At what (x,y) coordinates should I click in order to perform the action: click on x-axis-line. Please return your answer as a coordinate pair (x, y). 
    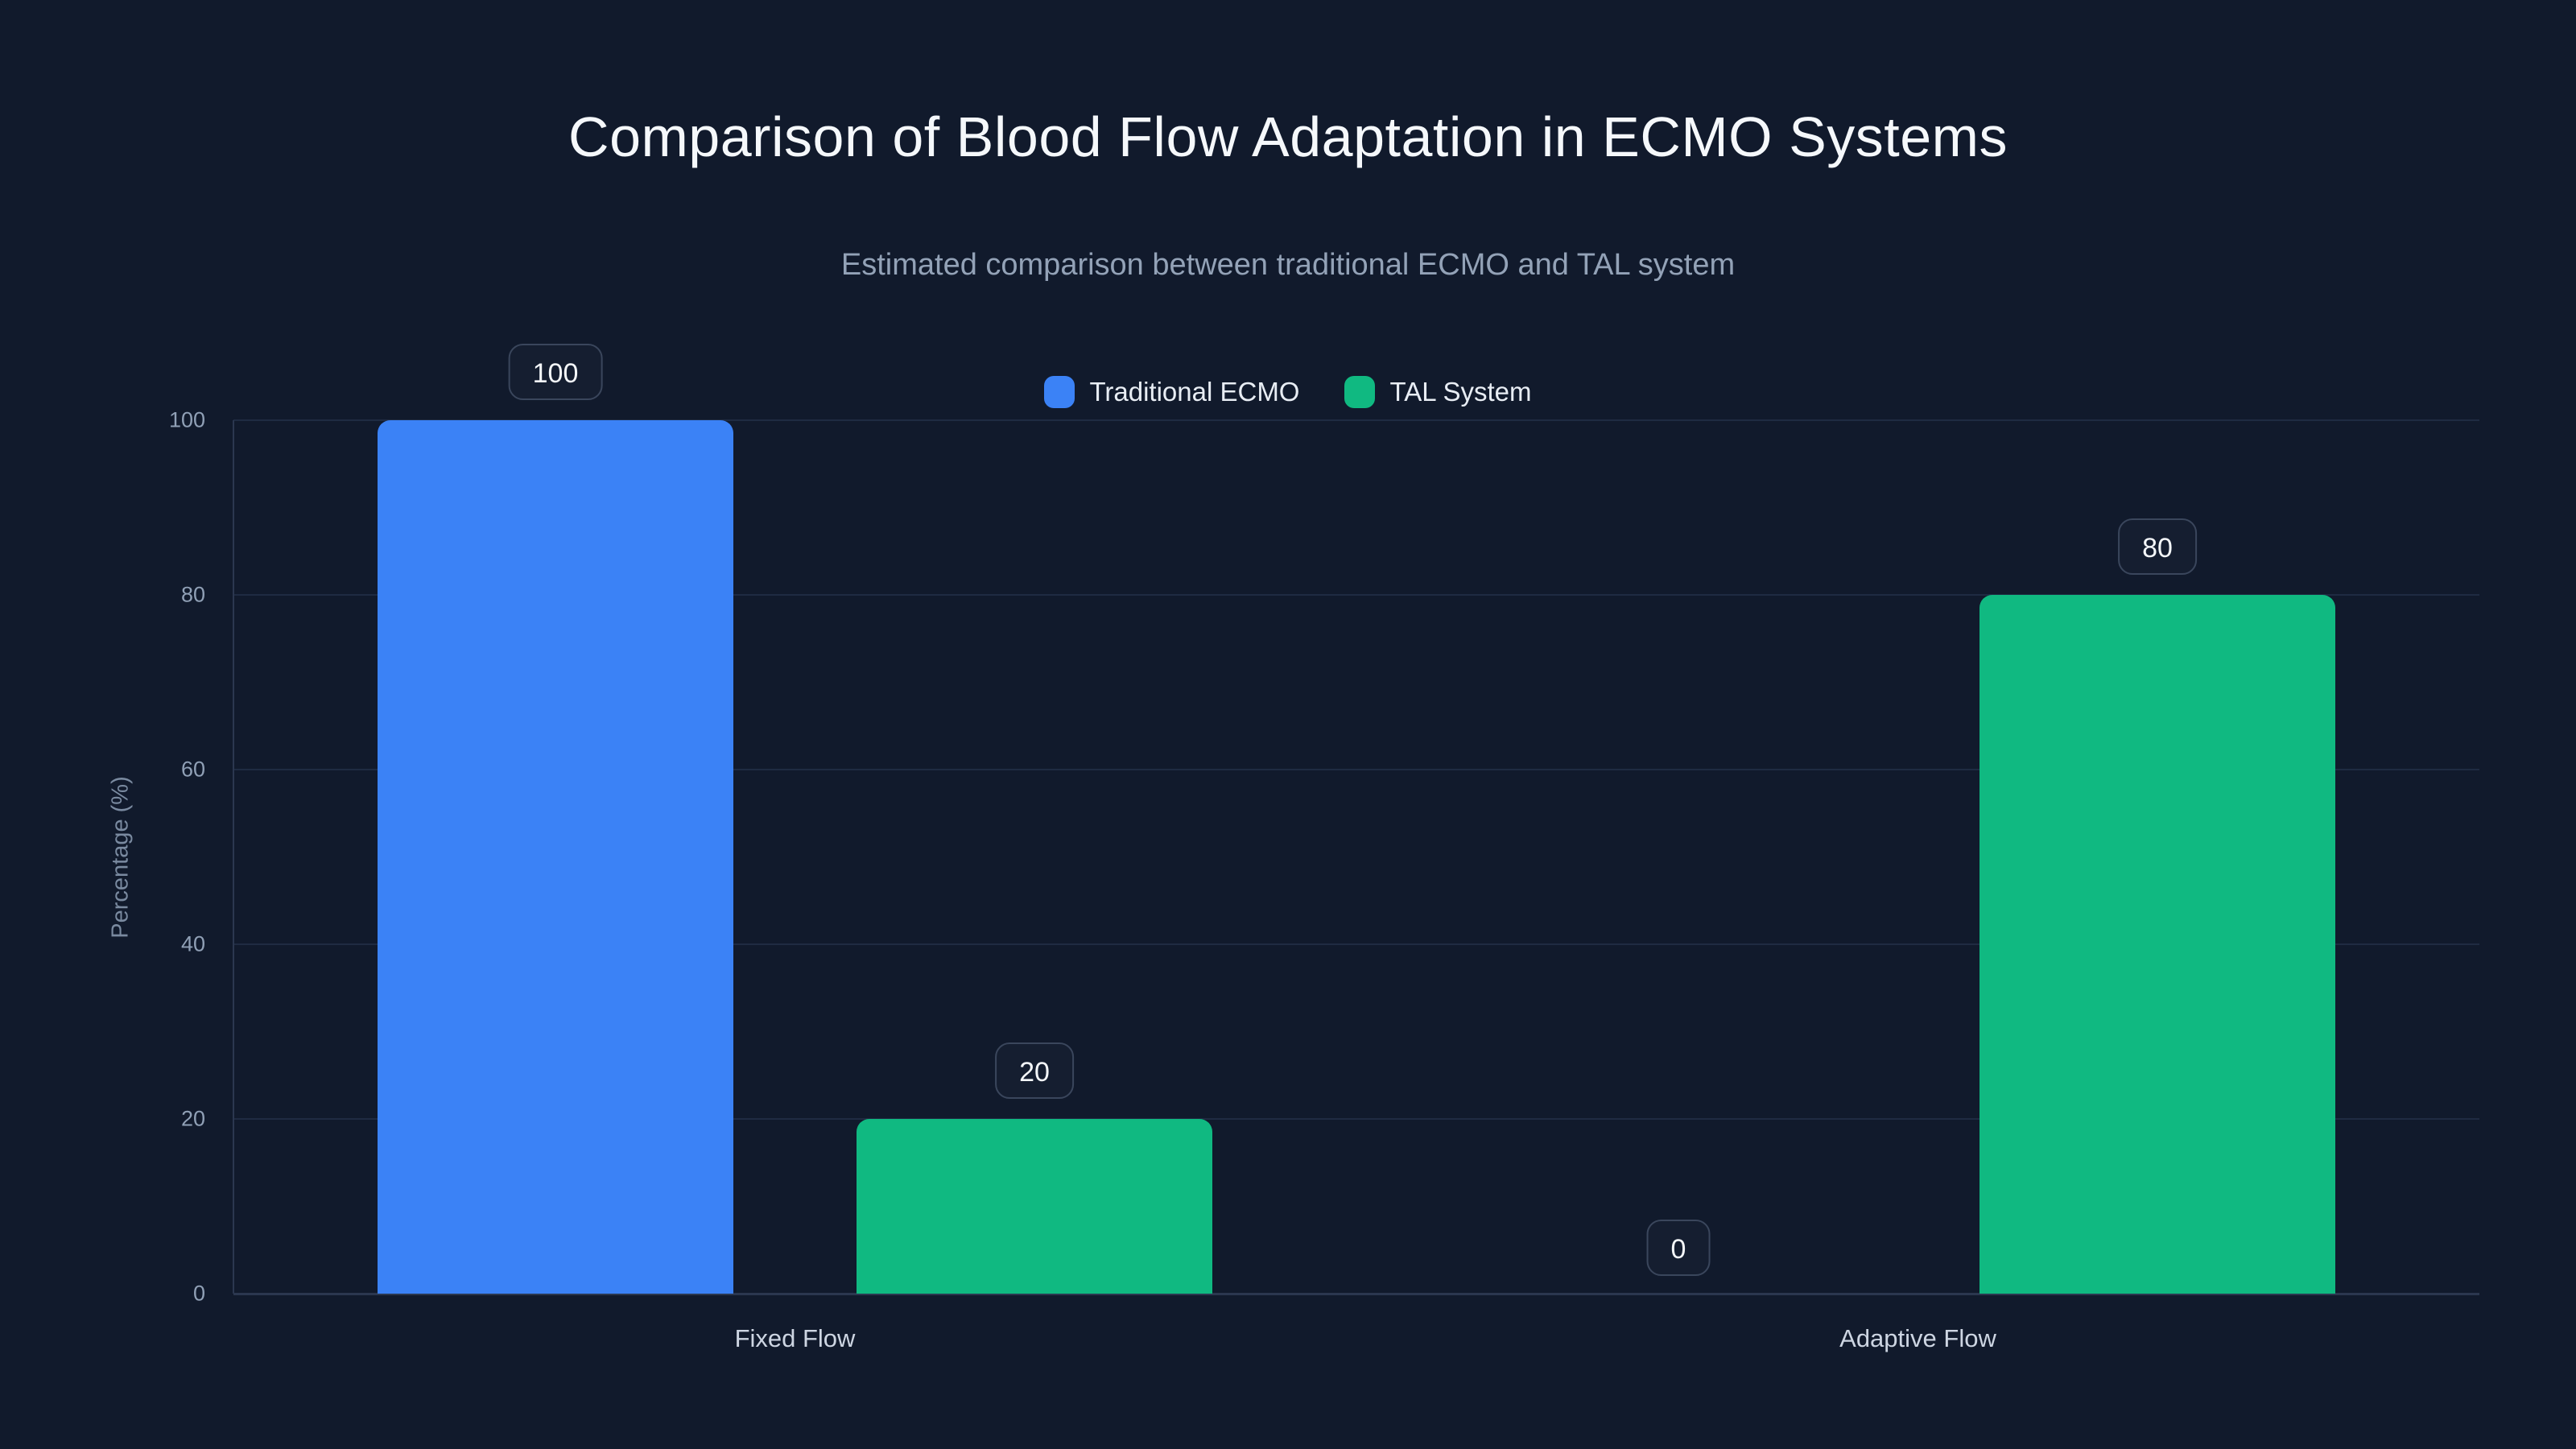
    Looking at the image, I should click on (1356, 1294).